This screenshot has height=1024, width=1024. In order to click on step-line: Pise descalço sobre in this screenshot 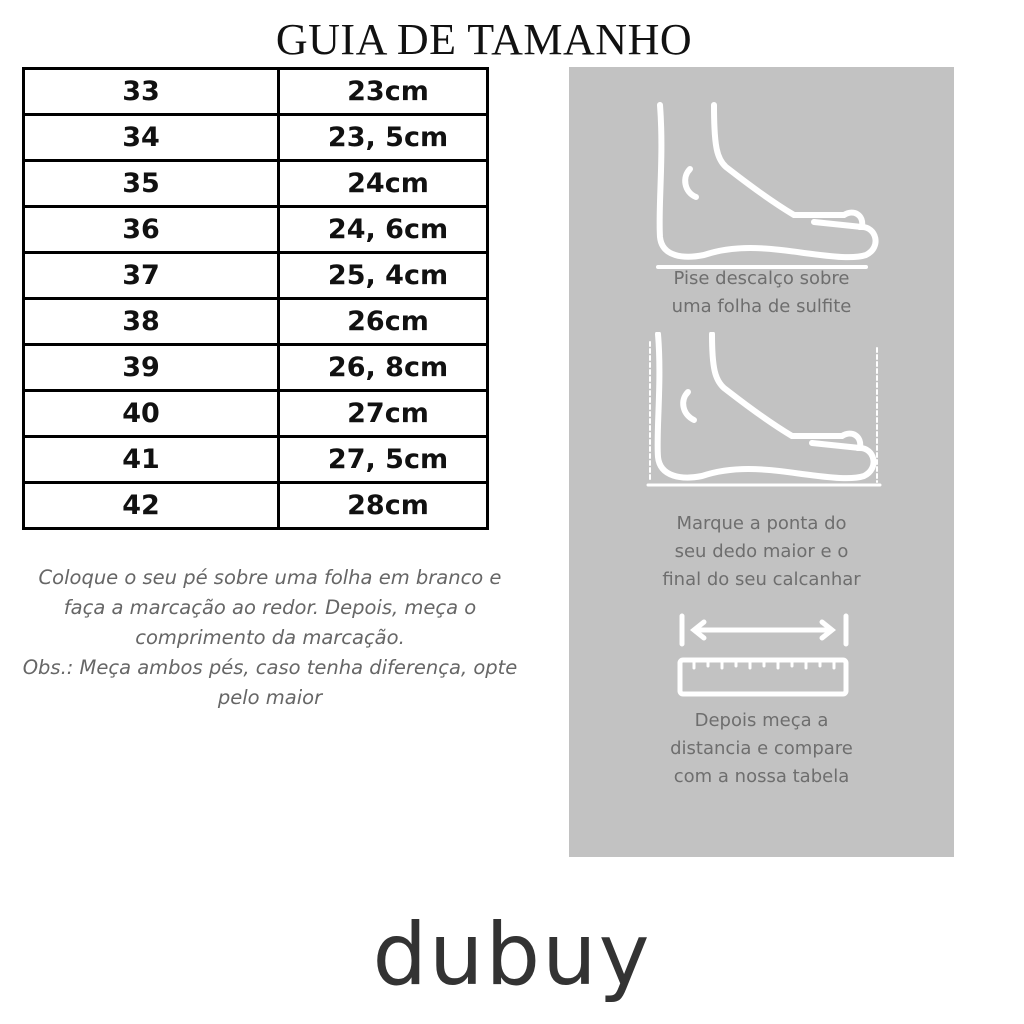, I will do `click(761, 278)`.